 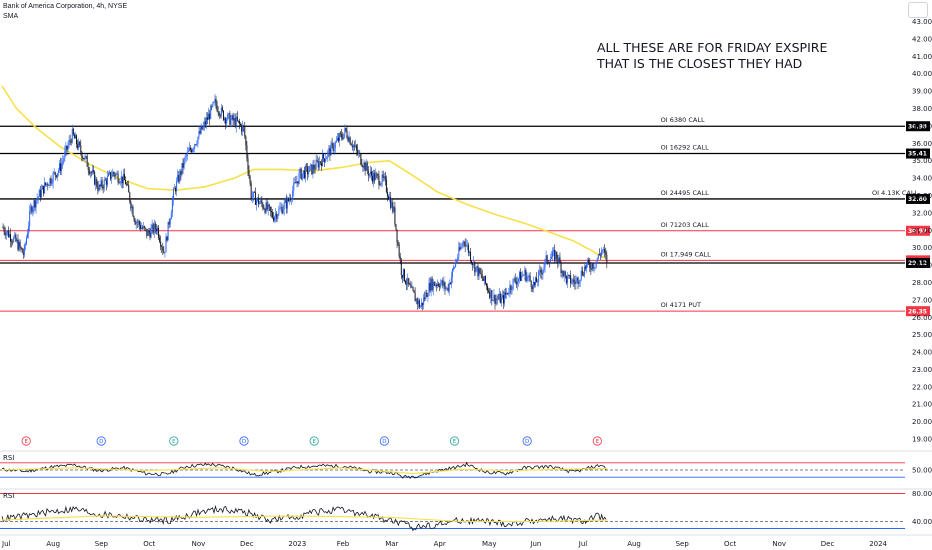 What do you see at coordinates (11, 16) in the screenshot?
I see `sma-indicator-label: SMA` at bounding box center [11, 16].